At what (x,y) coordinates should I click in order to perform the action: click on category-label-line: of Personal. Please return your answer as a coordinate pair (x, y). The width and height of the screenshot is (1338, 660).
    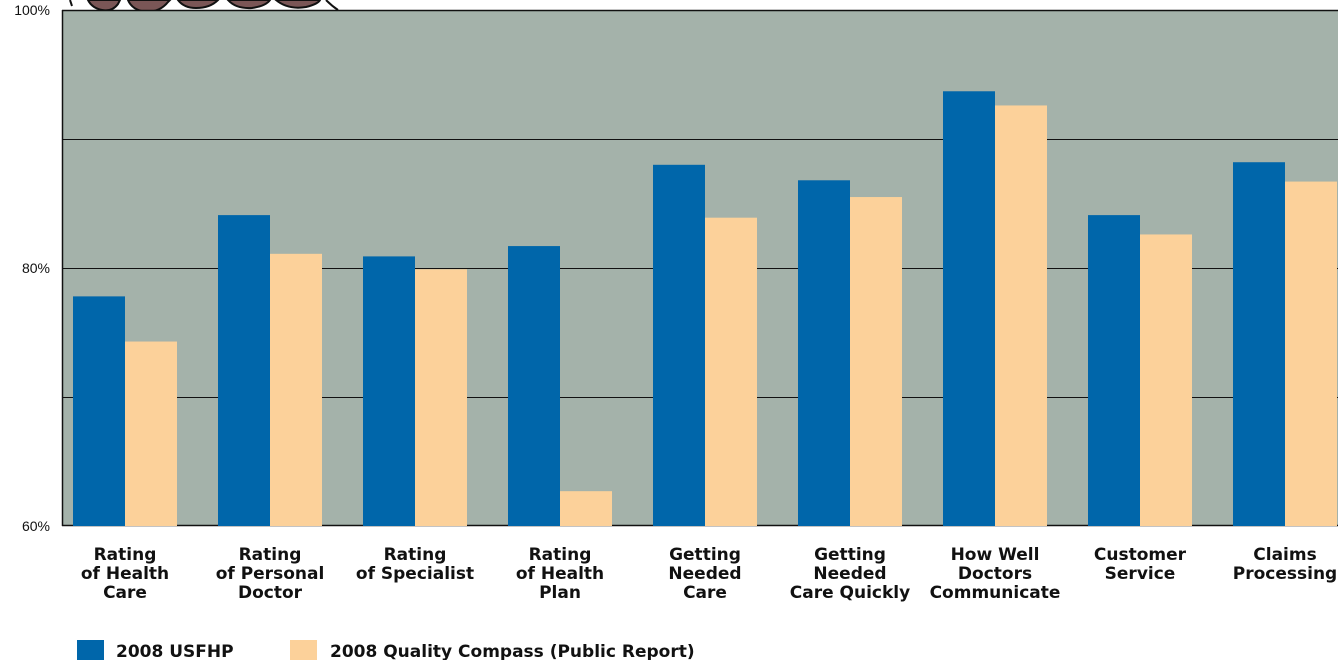
    Looking at the image, I should click on (270, 574).